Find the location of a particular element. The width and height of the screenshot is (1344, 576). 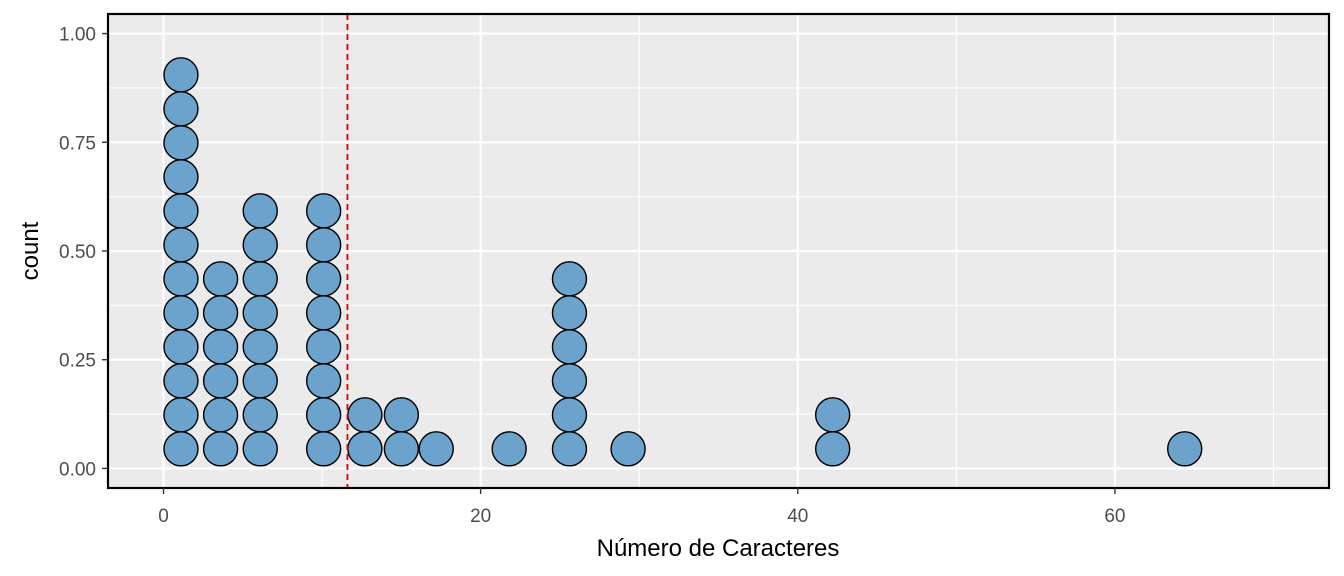

y-tick-label: 0.00 is located at coordinates (77, 469).